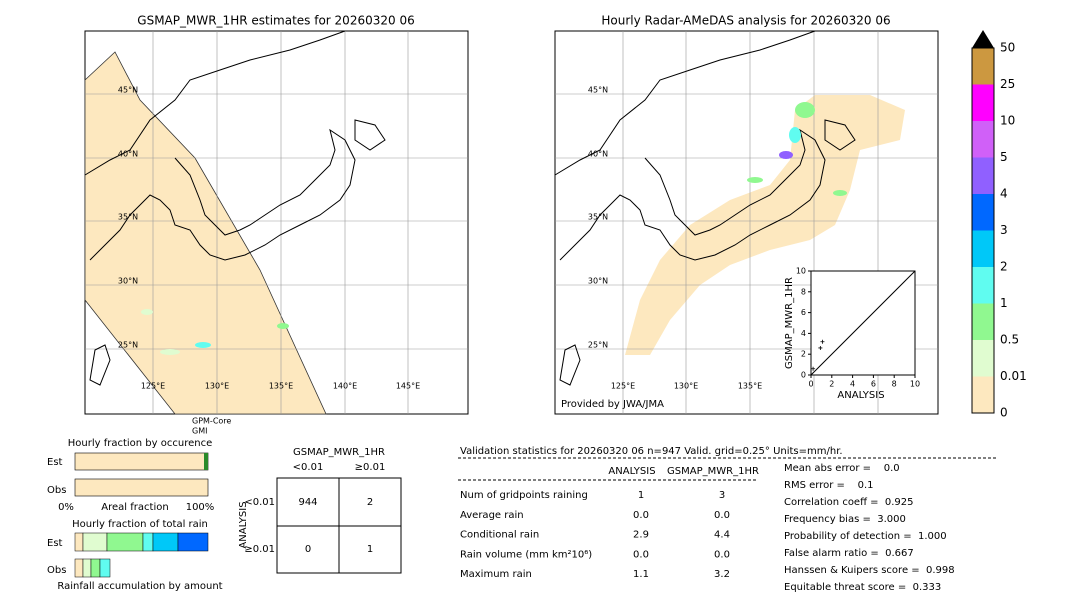  What do you see at coordinates (211, 421) in the screenshot?
I see `satellite-label: GPM-Core` at bounding box center [211, 421].